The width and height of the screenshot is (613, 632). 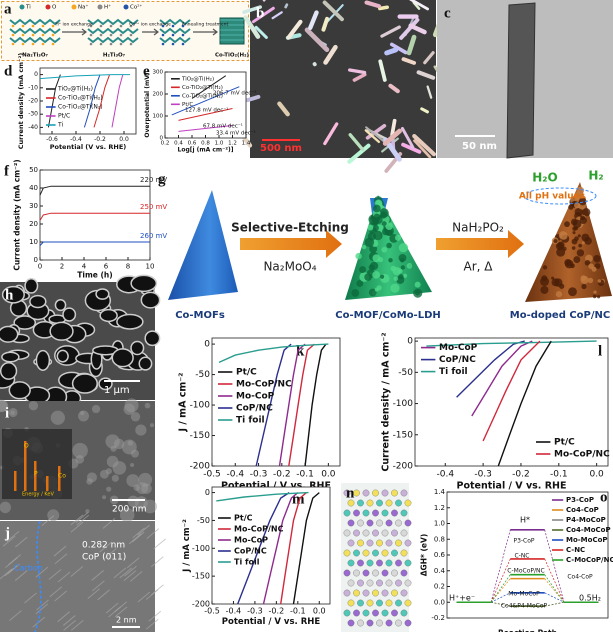 I want to click on legend-label: Pt/C, so click(x=564, y=443).